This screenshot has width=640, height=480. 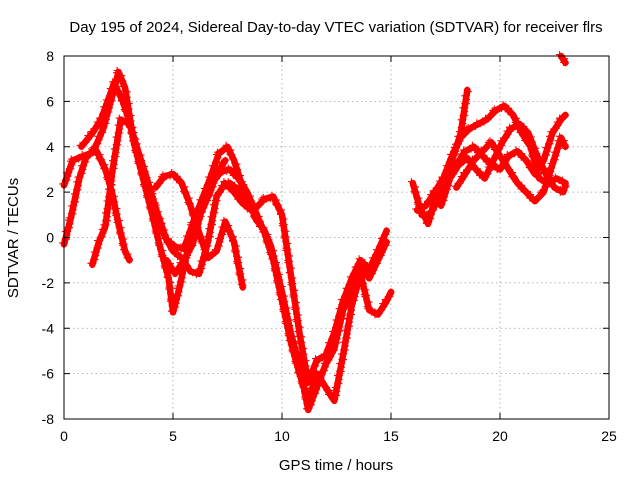 I want to click on x-tick-label: 15, so click(x=391, y=436).